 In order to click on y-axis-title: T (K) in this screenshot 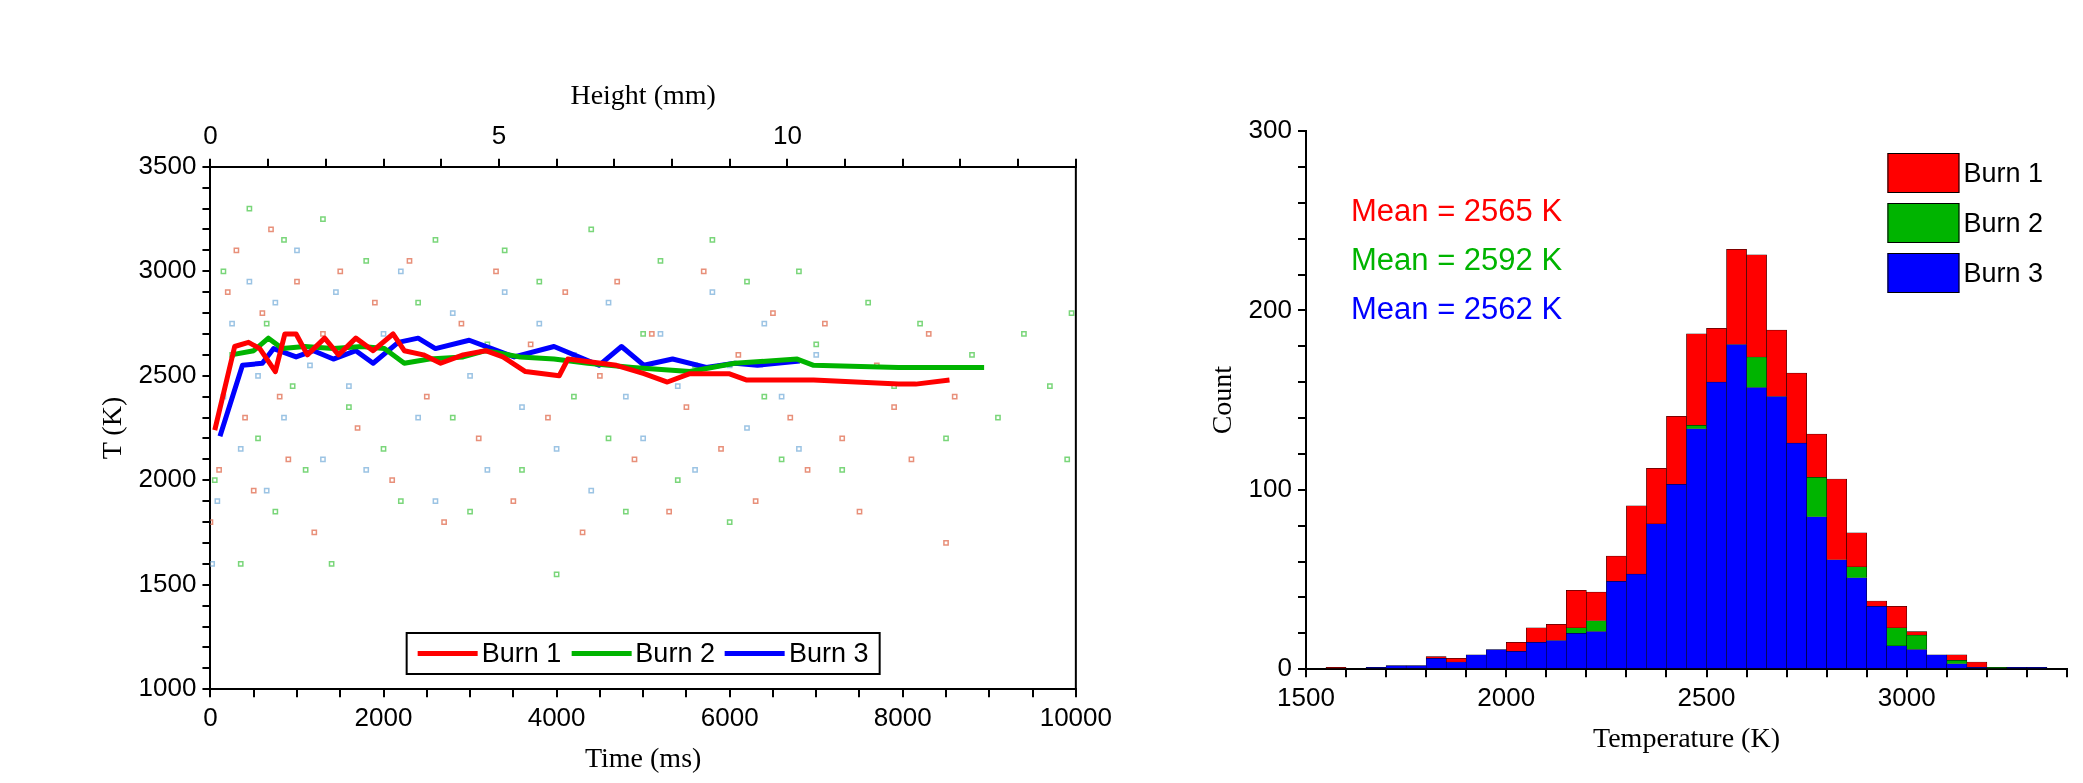, I will do `click(112, 428)`.